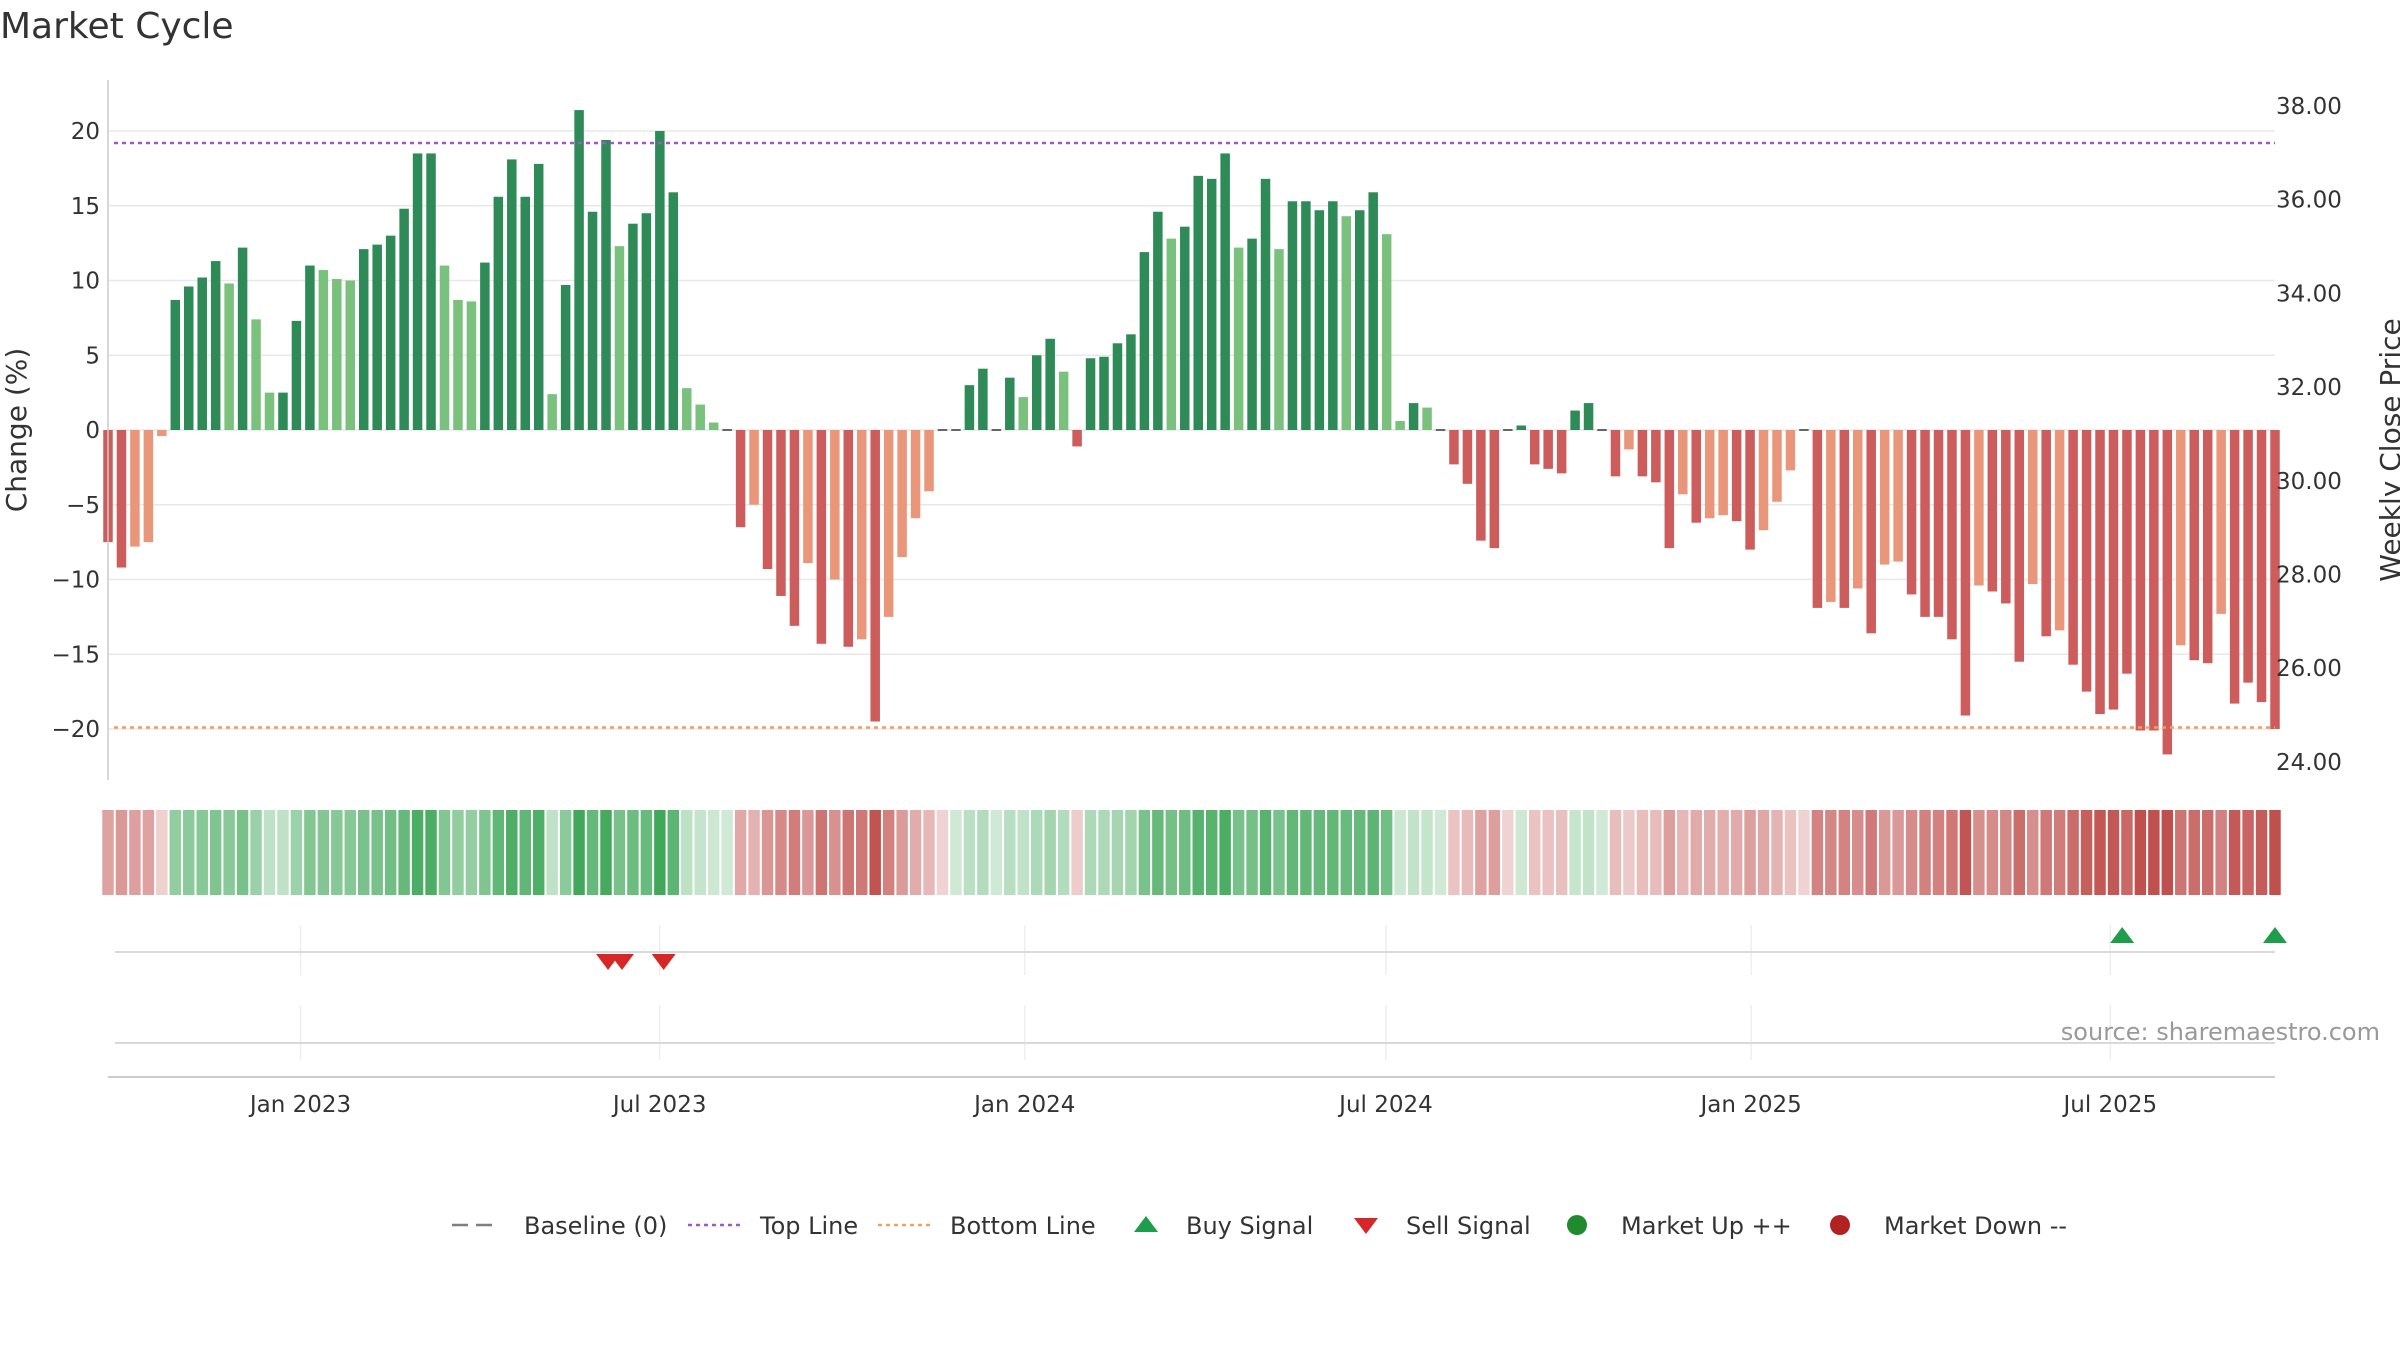 The image size is (2400, 1350). What do you see at coordinates (2309, 482) in the screenshot?
I see `y2-tick-label: 30.00` at bounding box center [2309, 482].